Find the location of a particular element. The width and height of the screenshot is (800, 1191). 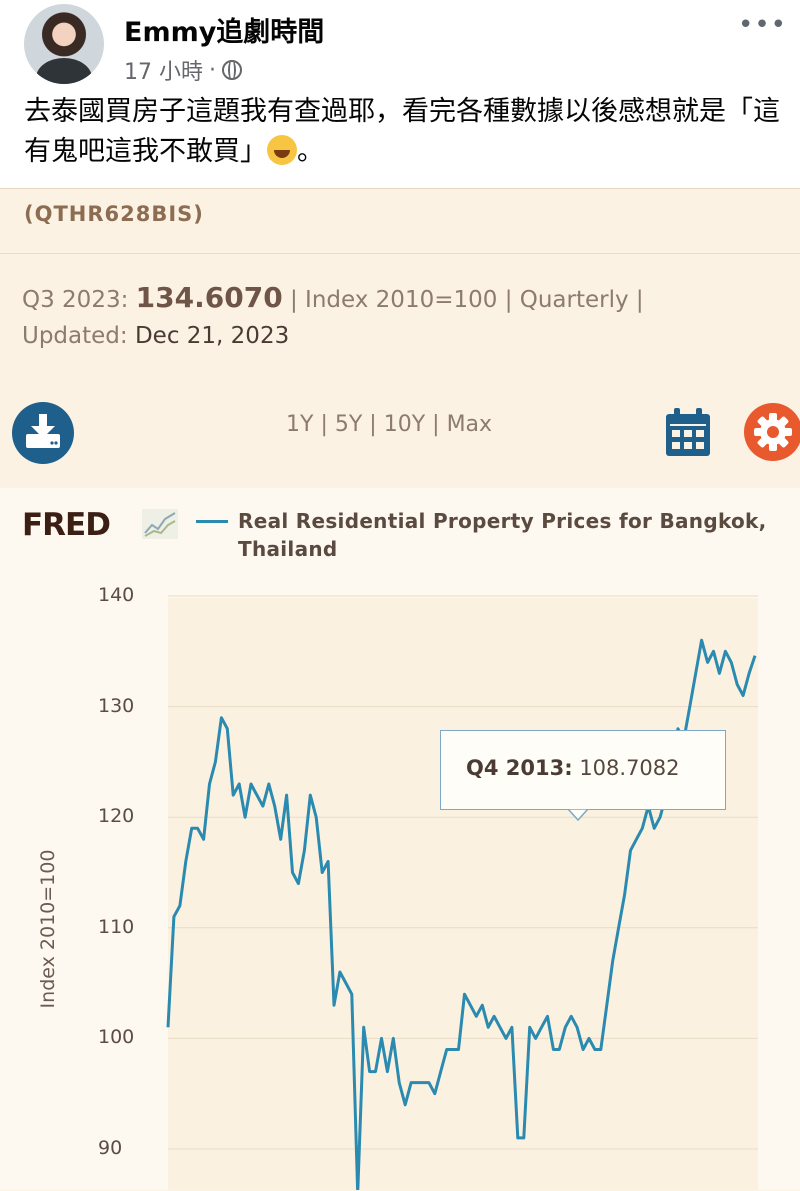

updated-value: Dec 21, 2023 is located at coordinates (212, 336).